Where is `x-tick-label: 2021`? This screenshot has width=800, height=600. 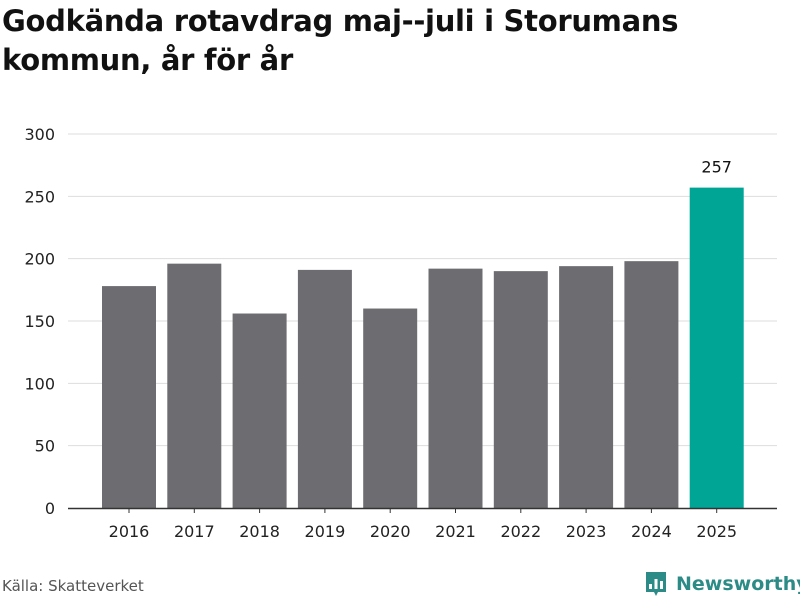
x-tick-label: 2021 is located at coordinates (455, 531).